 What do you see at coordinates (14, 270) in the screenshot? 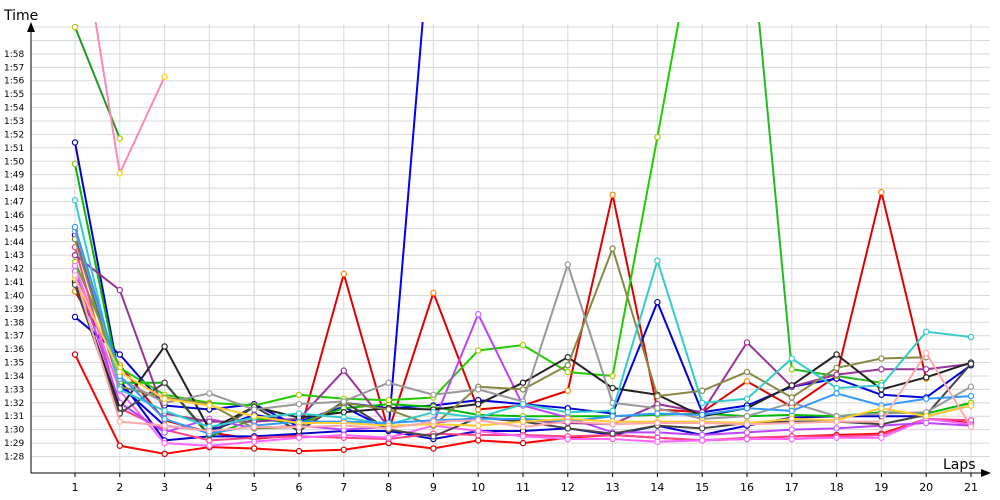
I see `y-tick-label: 1:42` at bounding box center [14, 270].